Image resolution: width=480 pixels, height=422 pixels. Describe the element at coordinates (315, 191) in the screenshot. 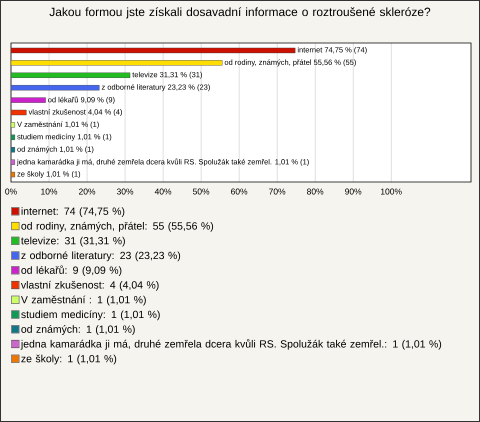

I see `x-tick-label: 80%` at that location.